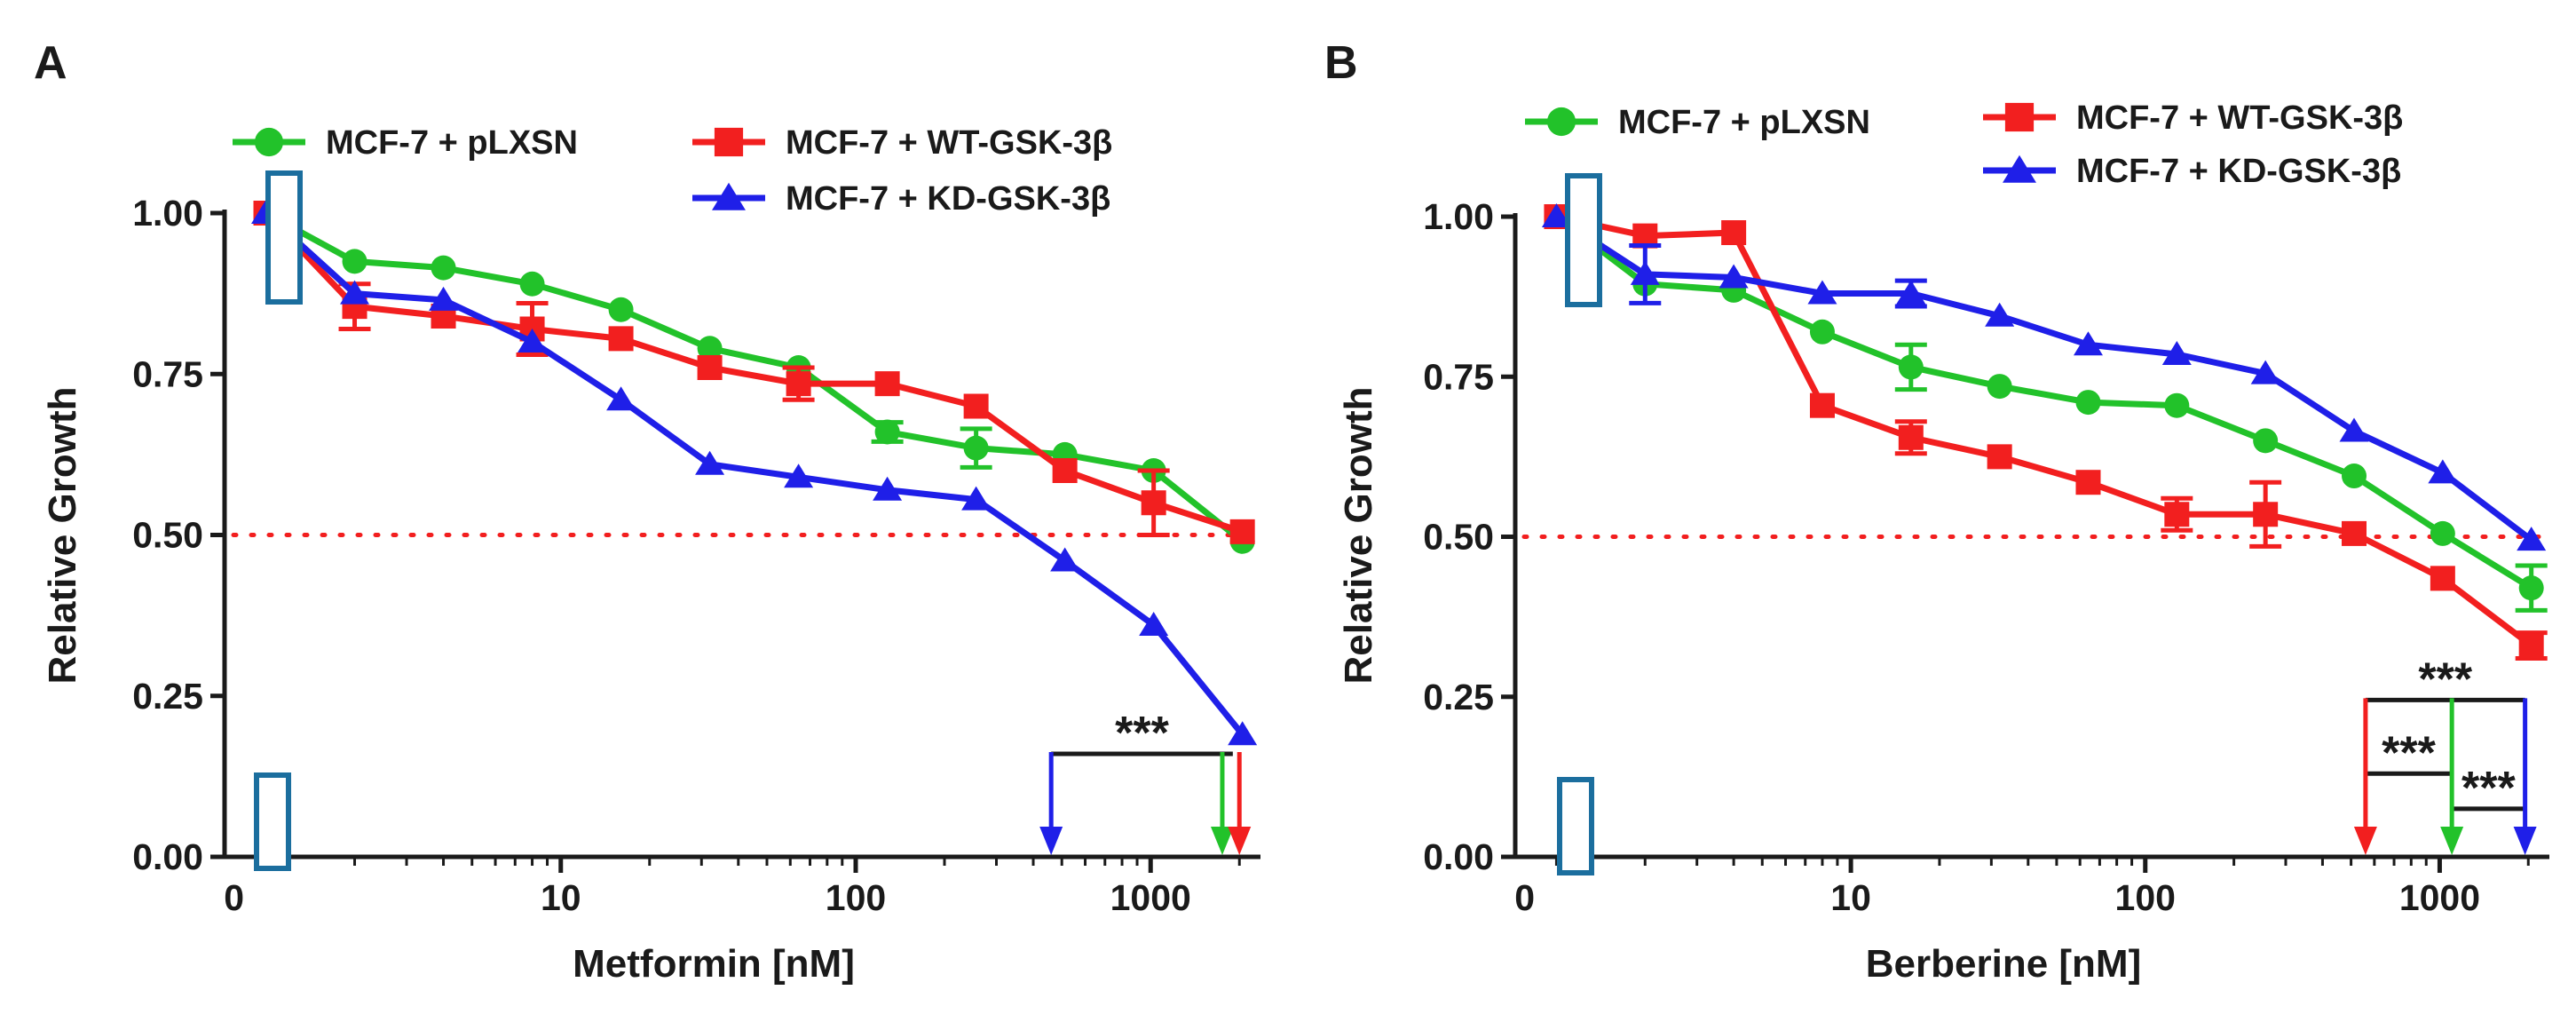 This screenshot has height=1014, width=2576. What do you see at coordinates (1341, 63) in the screenshot?
I see `panel-letter-b: B` at bounding box center [1341, 63].